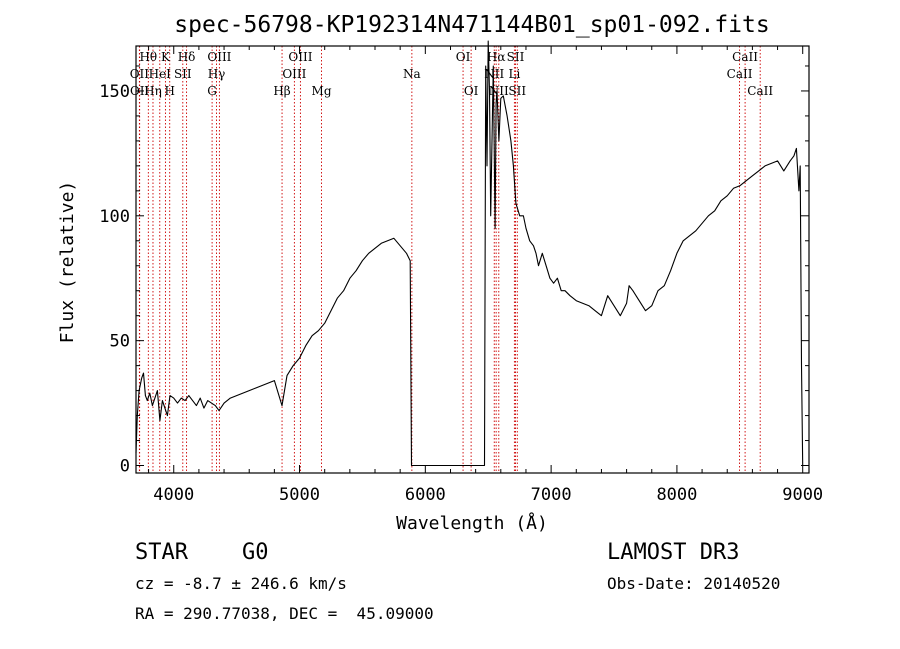  Describe the element at coordinates (694, 583) in the screenshot. I see `observation-date: Obs-Date: 20140520` at that location.